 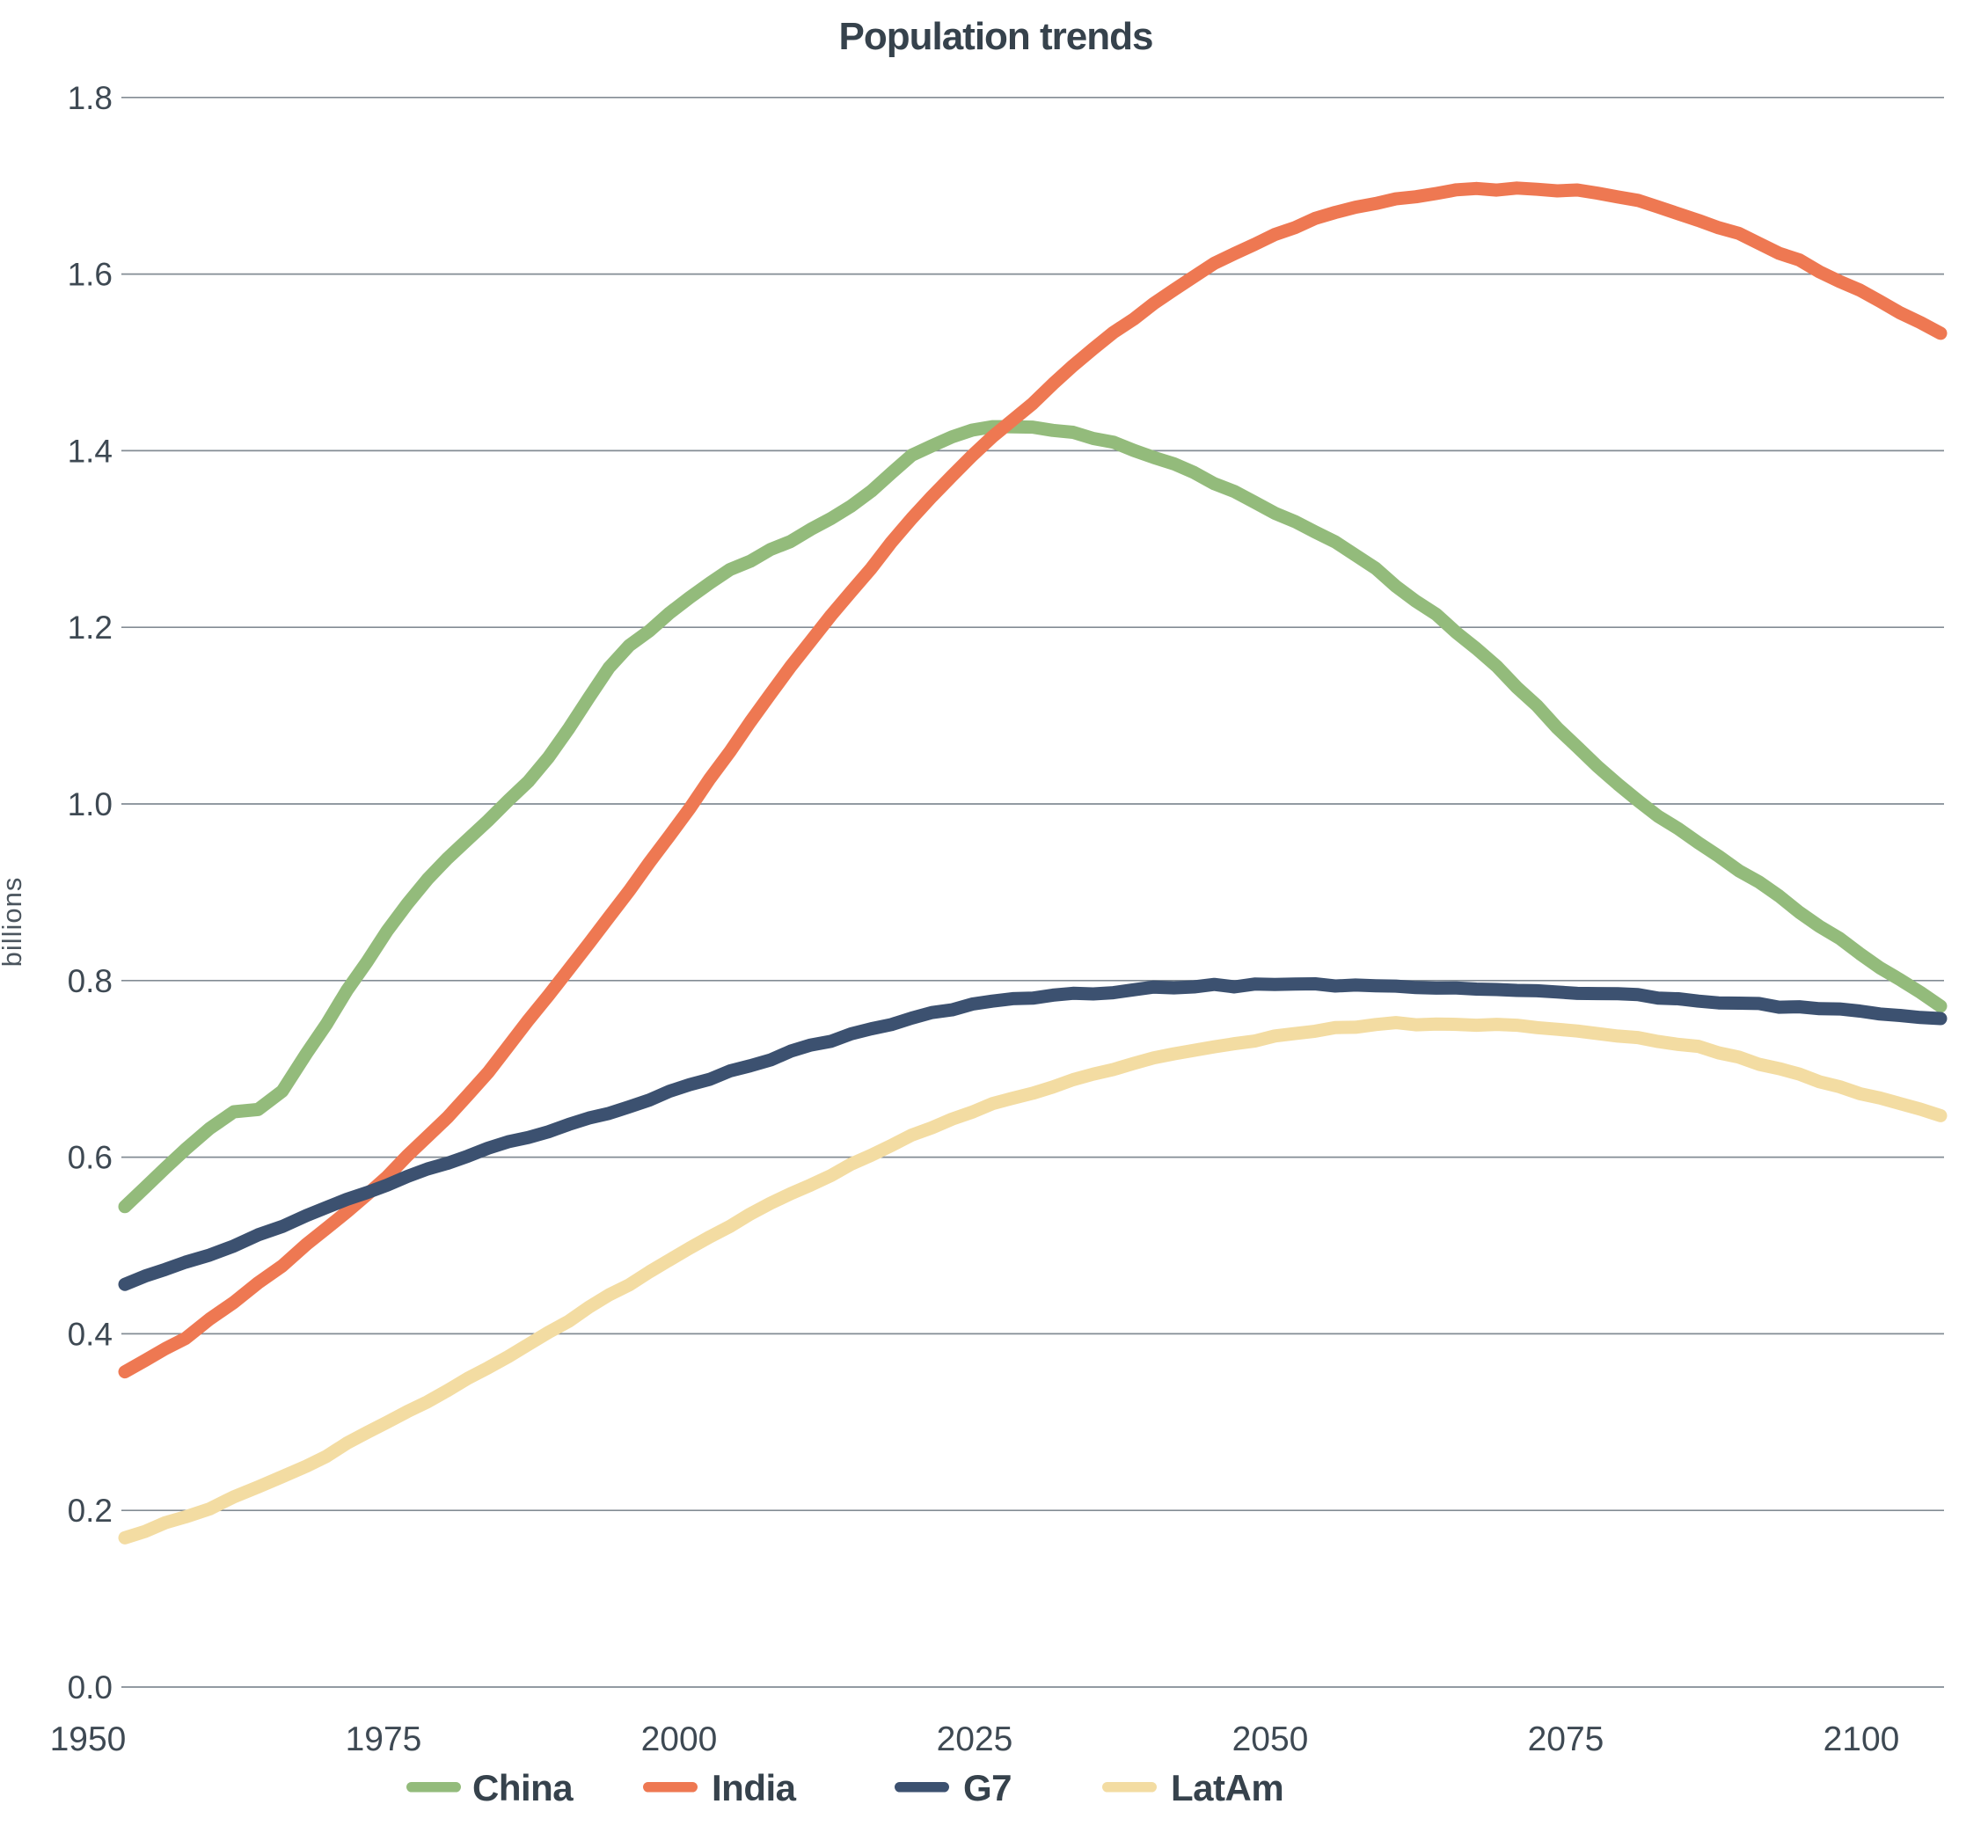 I want to click on legend-label-g7: G7, so click(x=987, y=1787).